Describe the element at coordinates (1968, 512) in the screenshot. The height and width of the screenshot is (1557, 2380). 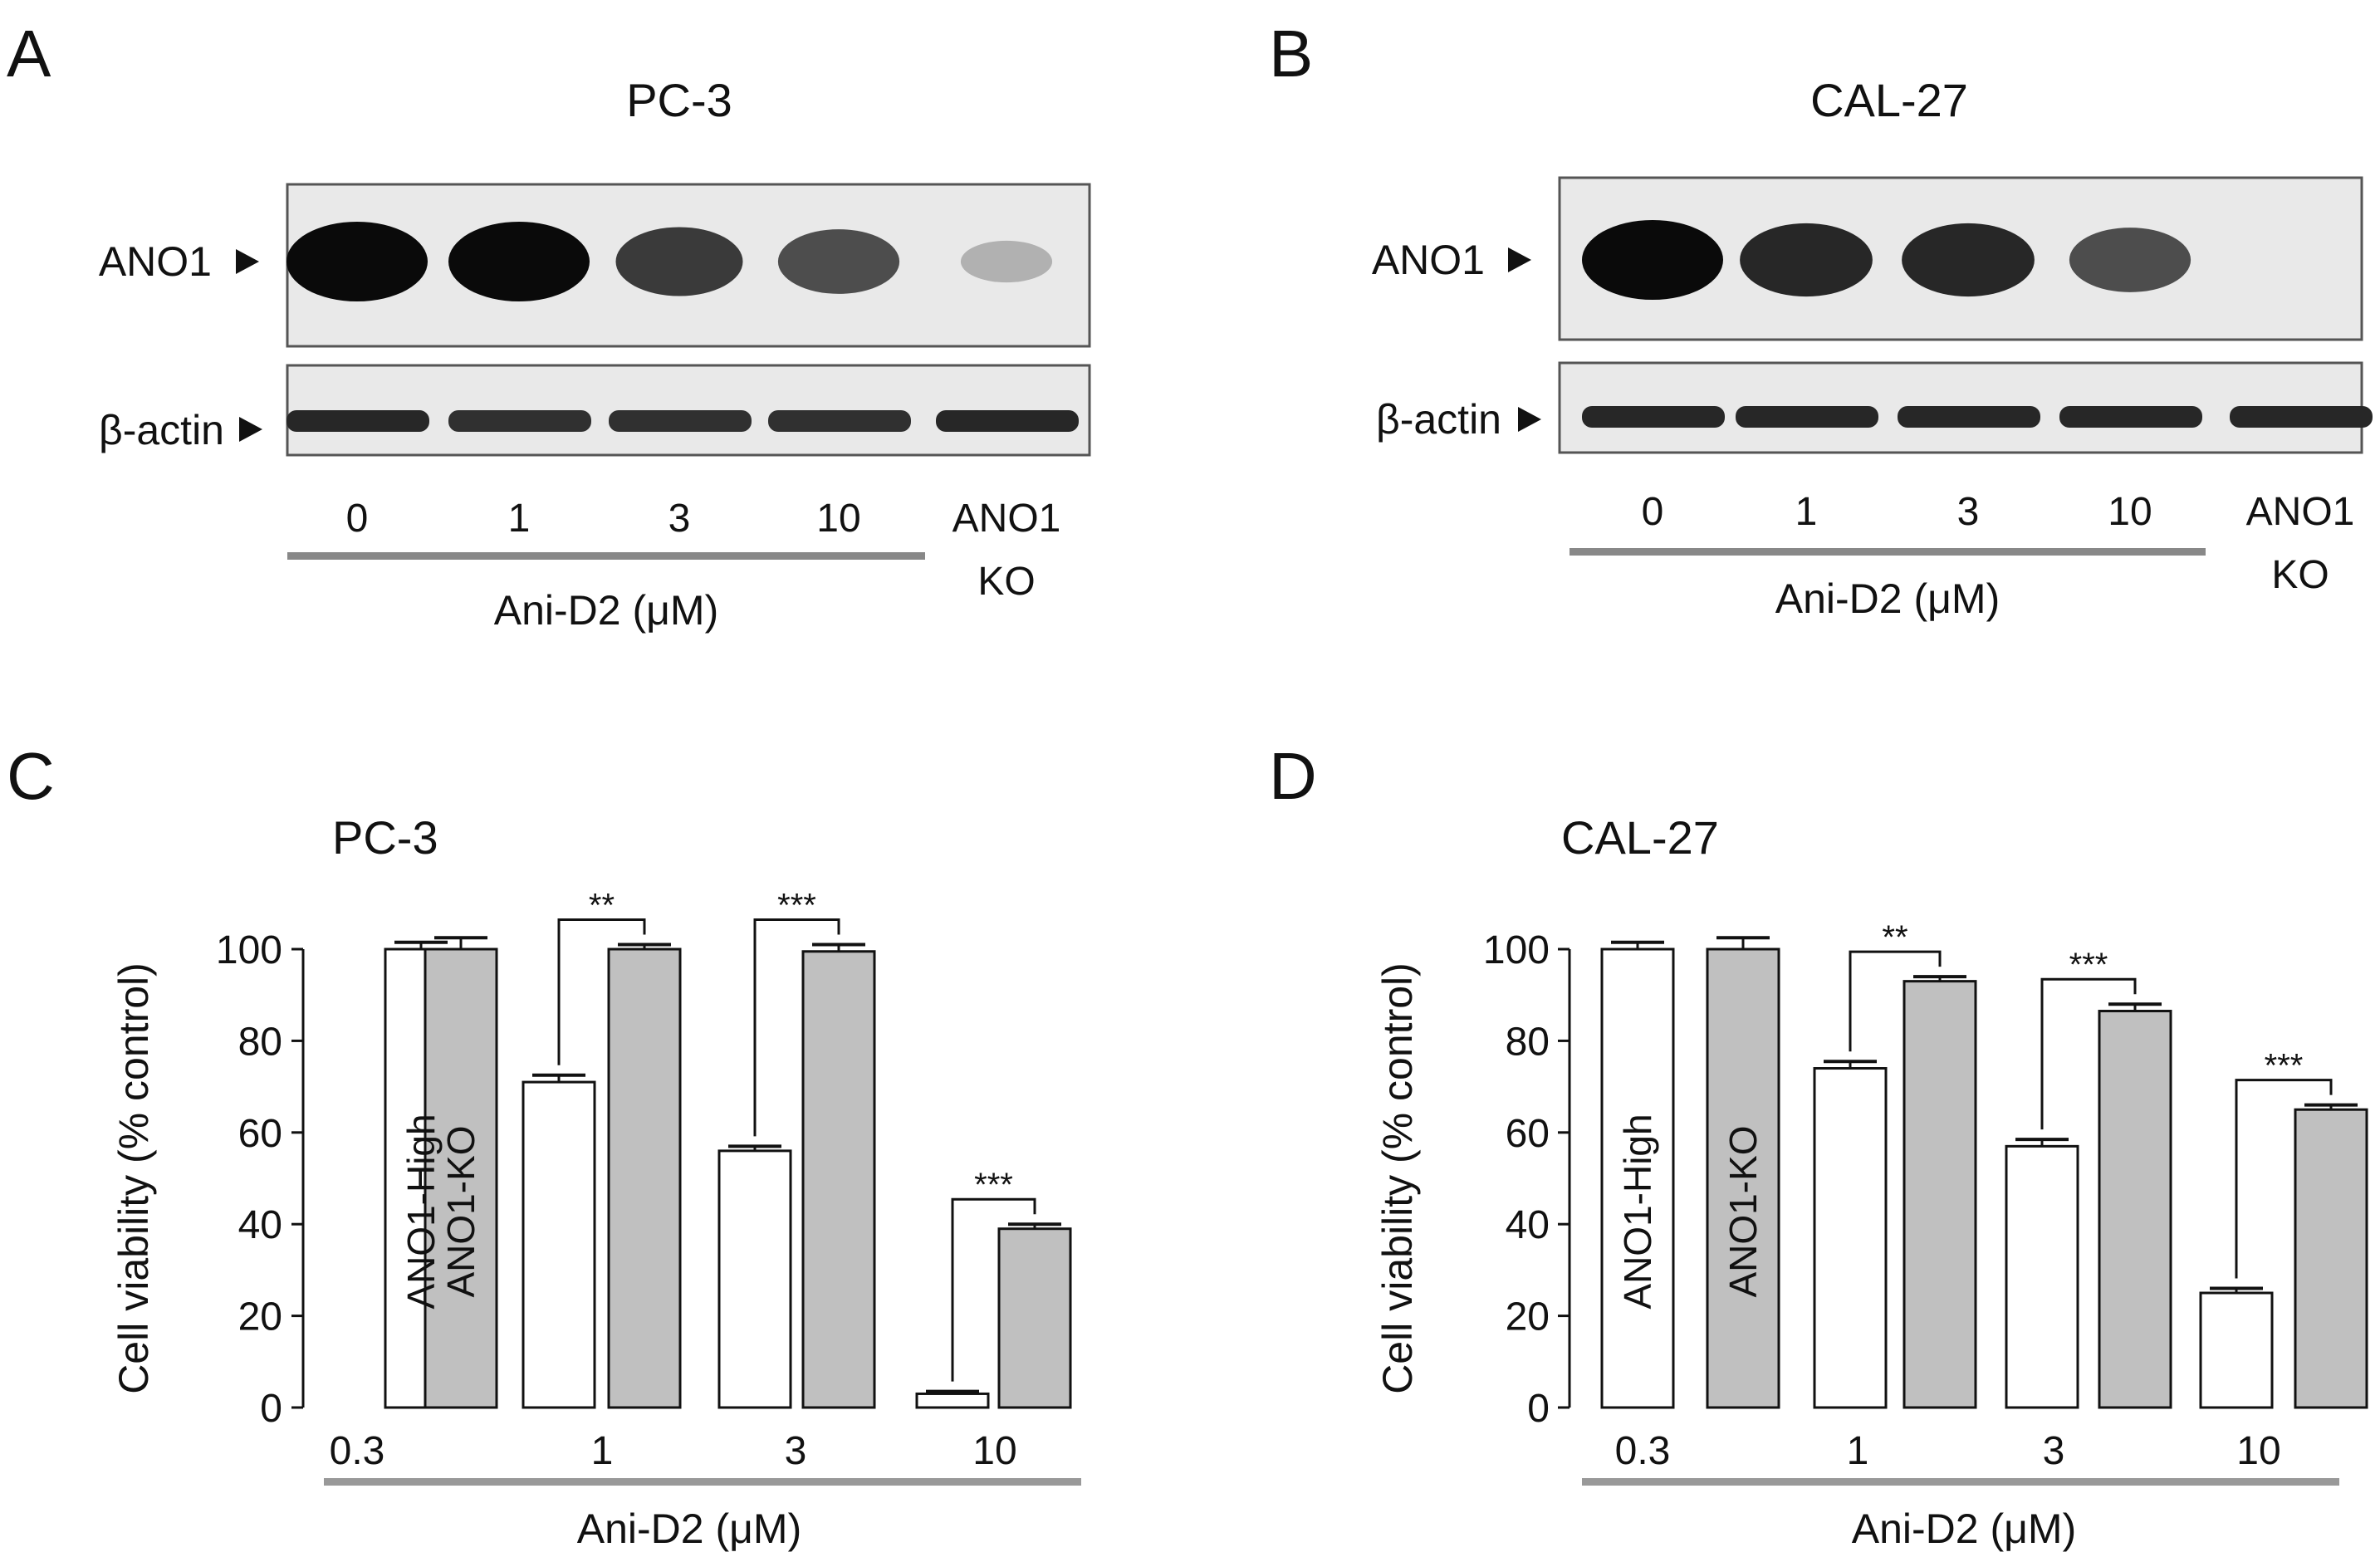
I see `lane-label: 3` at that location.